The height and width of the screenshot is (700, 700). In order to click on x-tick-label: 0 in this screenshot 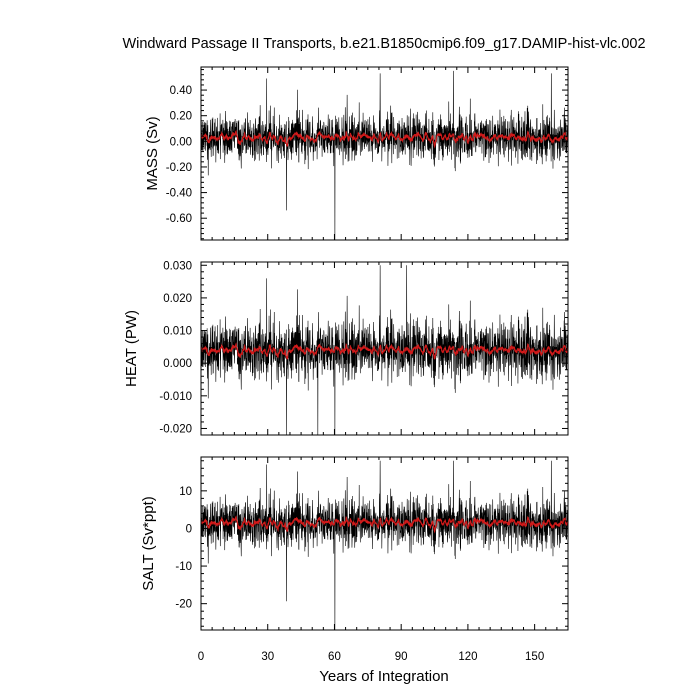, I will do `click(201, 657)`.